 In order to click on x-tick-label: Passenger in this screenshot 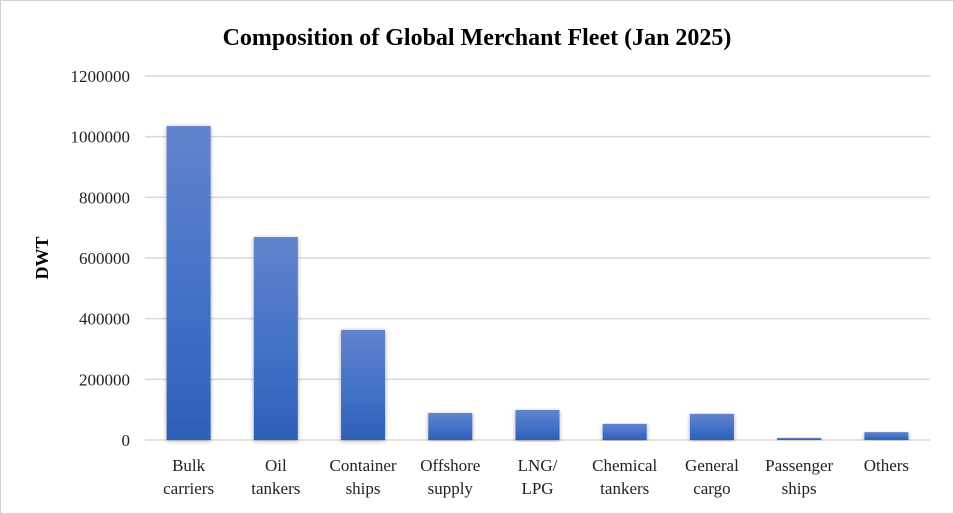, I will do `click(799, 465)`.